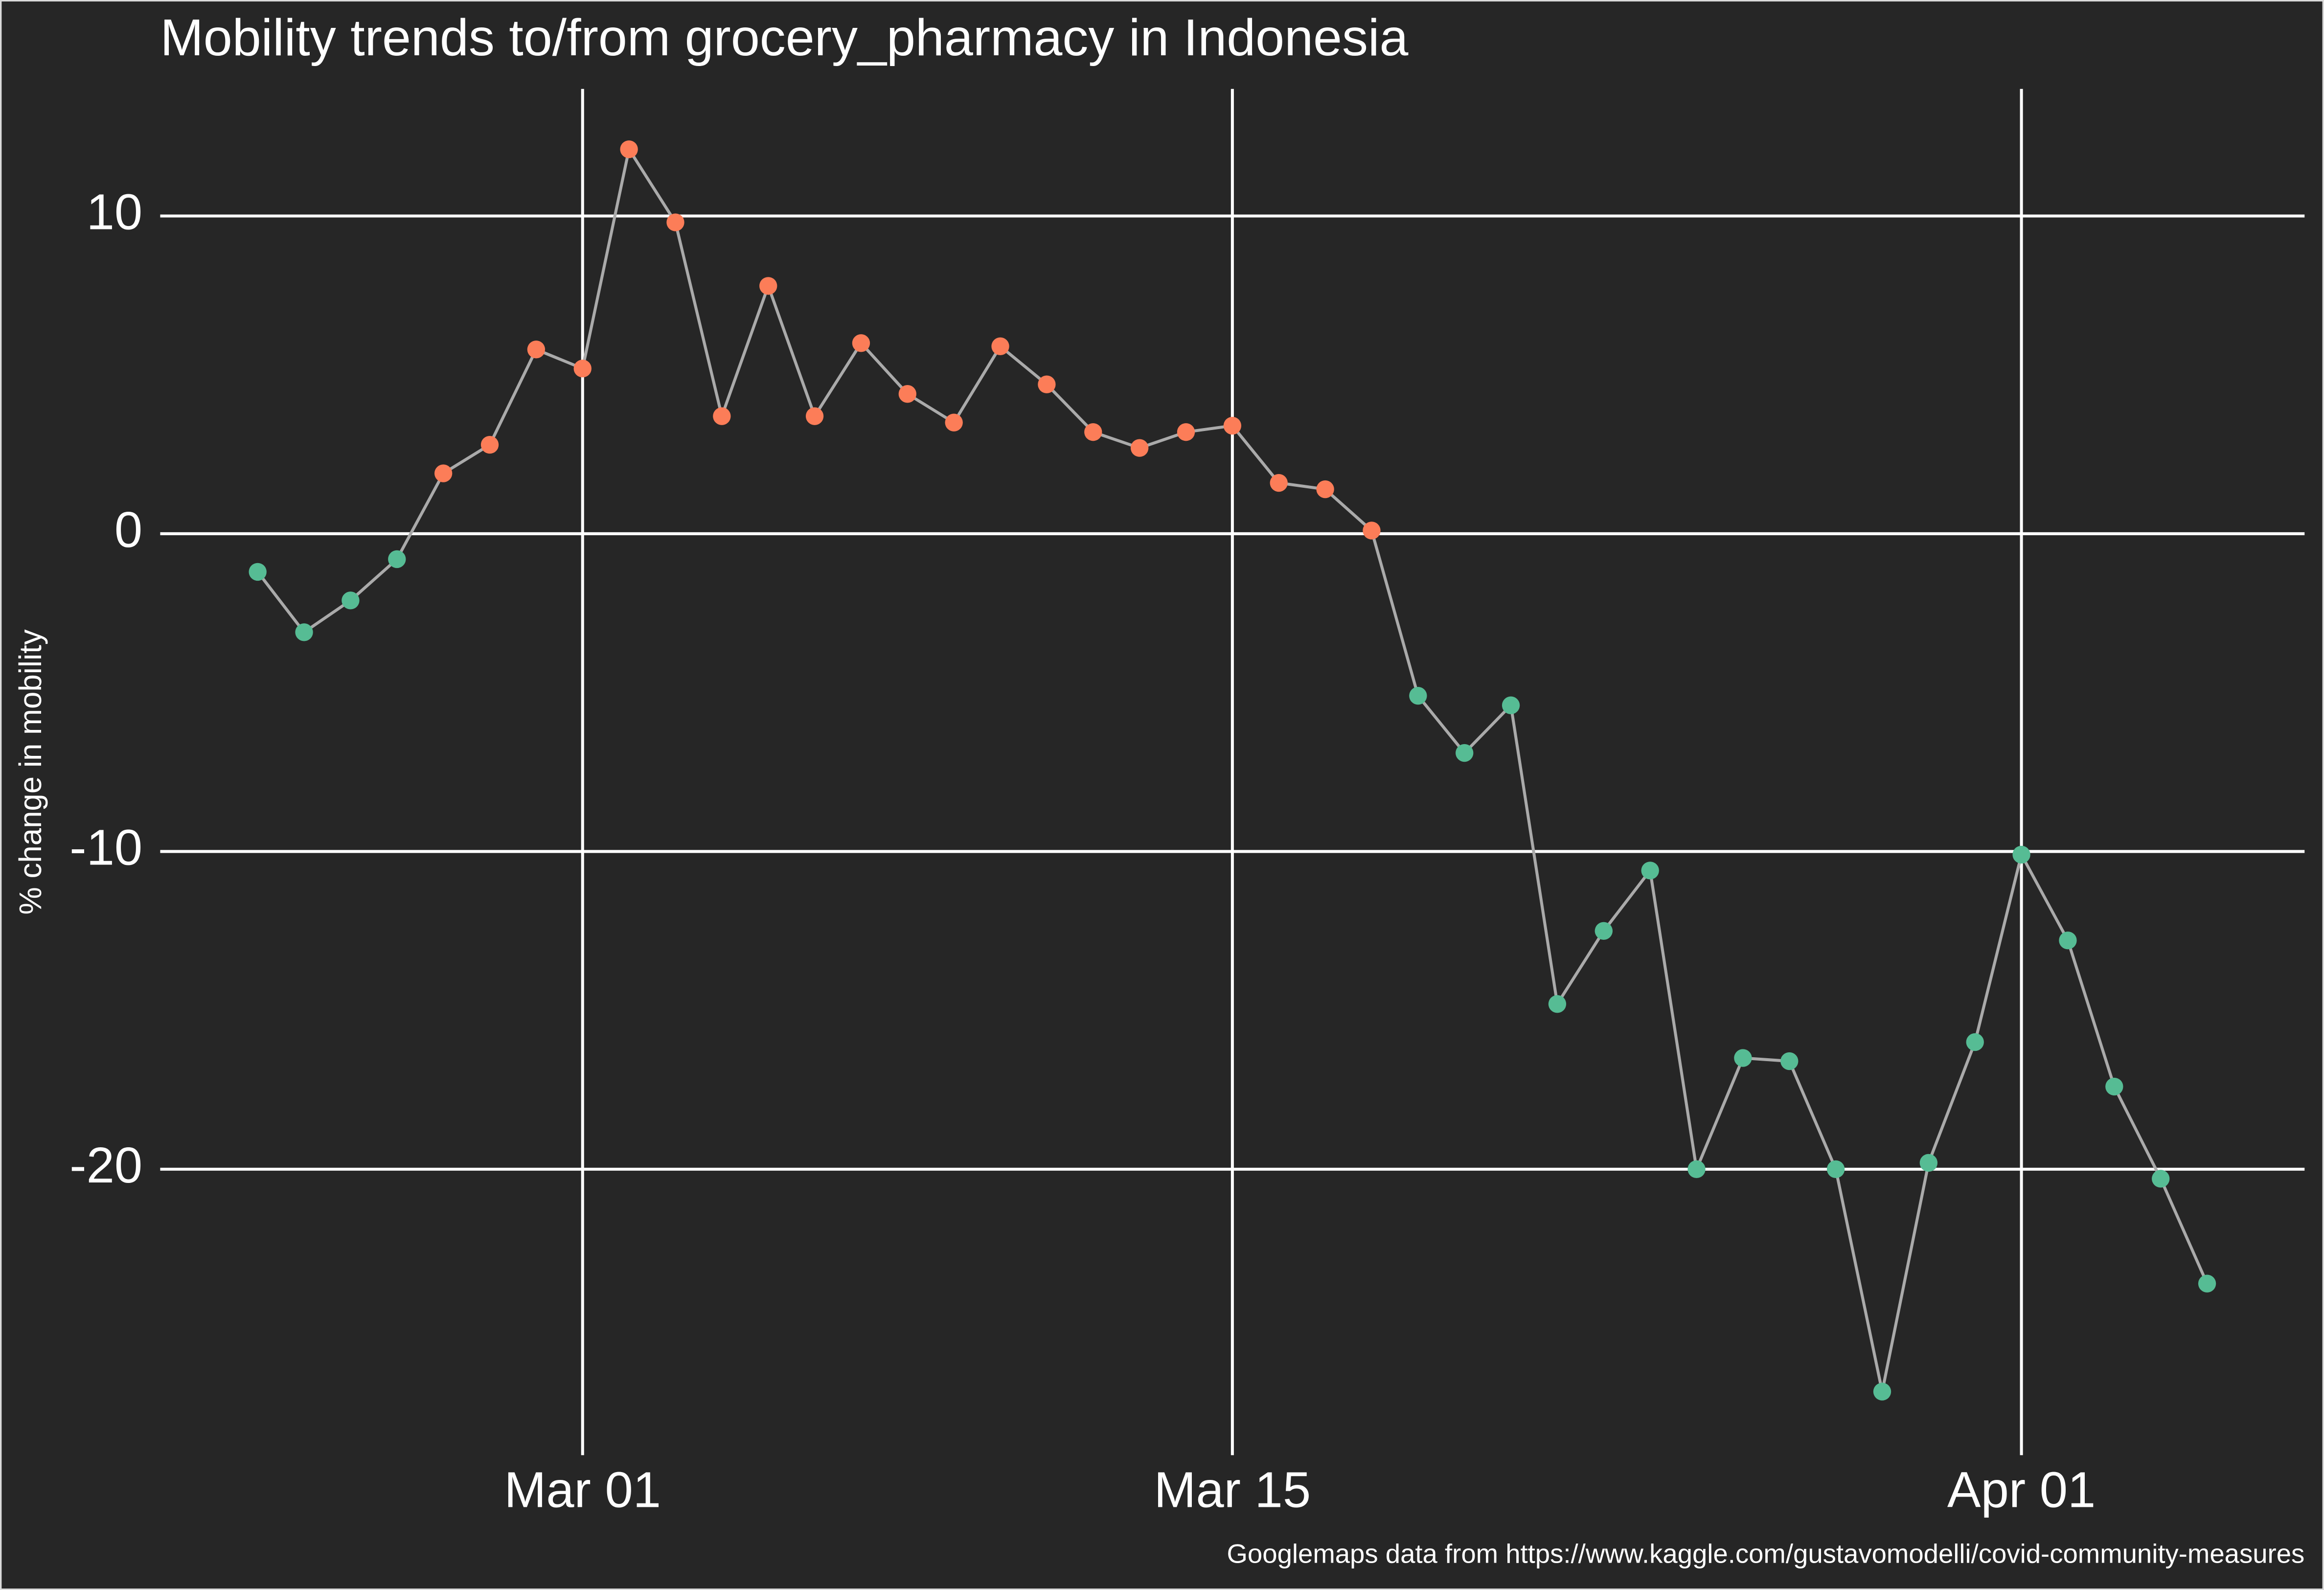 The height and width of the screenshot is (1590, 2324). What do you see at coordinates (1232, 1490) in the screenshot?
I see `x-tick-label: Mar 15` at bounding box center [1232, 1490].